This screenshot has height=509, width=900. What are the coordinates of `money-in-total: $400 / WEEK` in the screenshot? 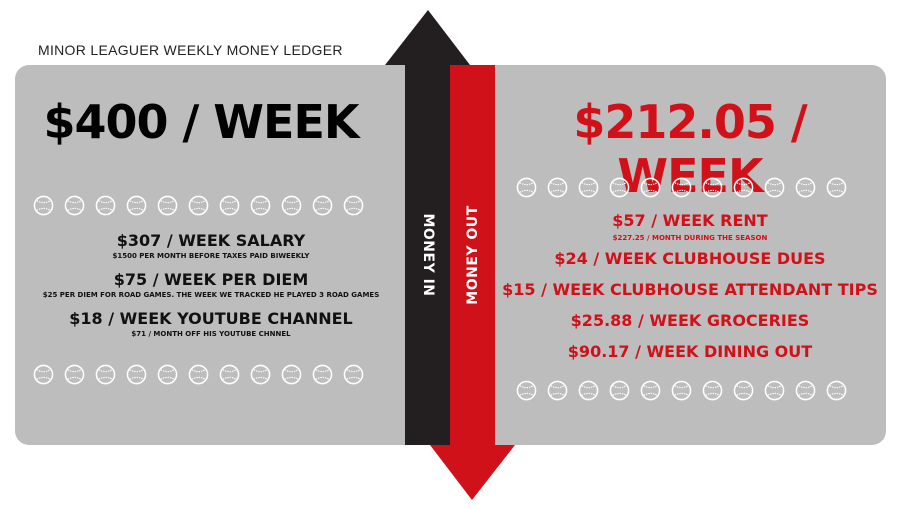 It's located at (201, 122).